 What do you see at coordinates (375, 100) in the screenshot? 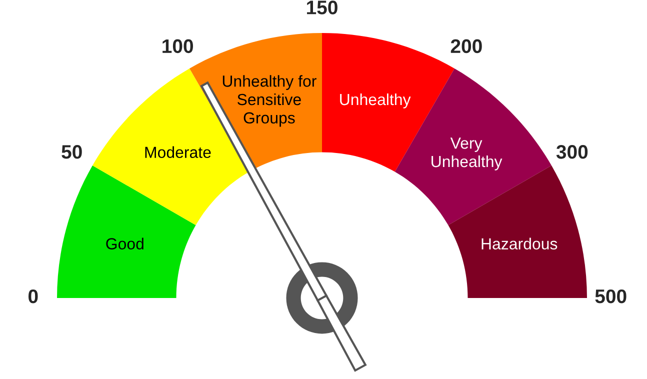
I see `slice-label: Unhealthy` at bounding box center [375, 100].